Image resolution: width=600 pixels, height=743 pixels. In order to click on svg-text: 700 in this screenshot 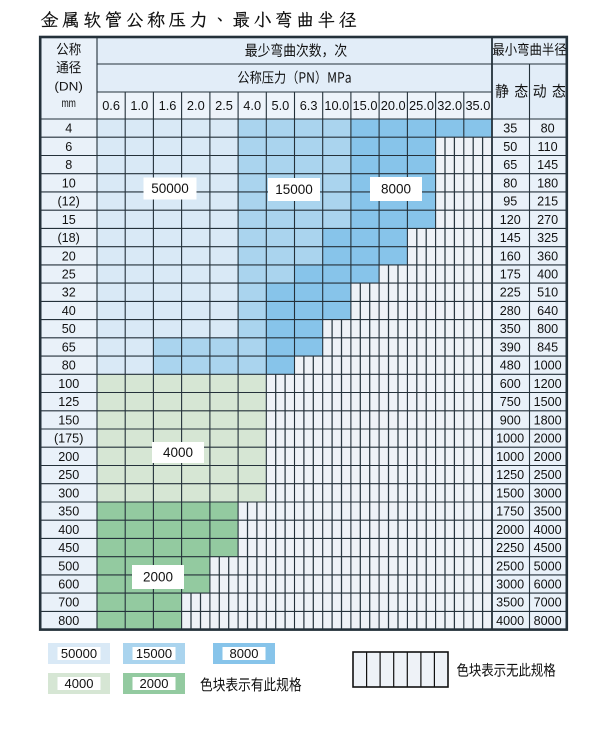, I will do `click(68, 603)`.